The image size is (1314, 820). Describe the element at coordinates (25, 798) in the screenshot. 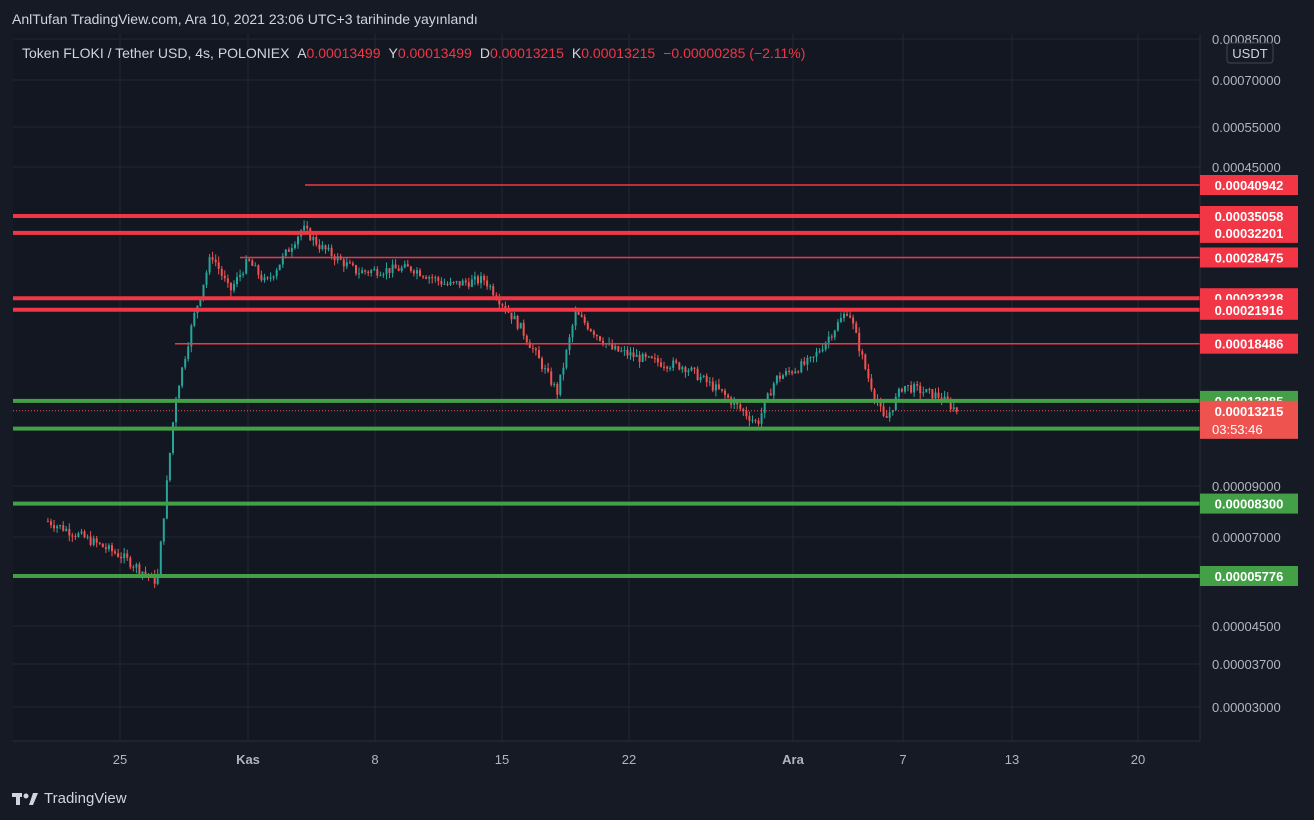

I see `tradingview-logo-icon` at that location.